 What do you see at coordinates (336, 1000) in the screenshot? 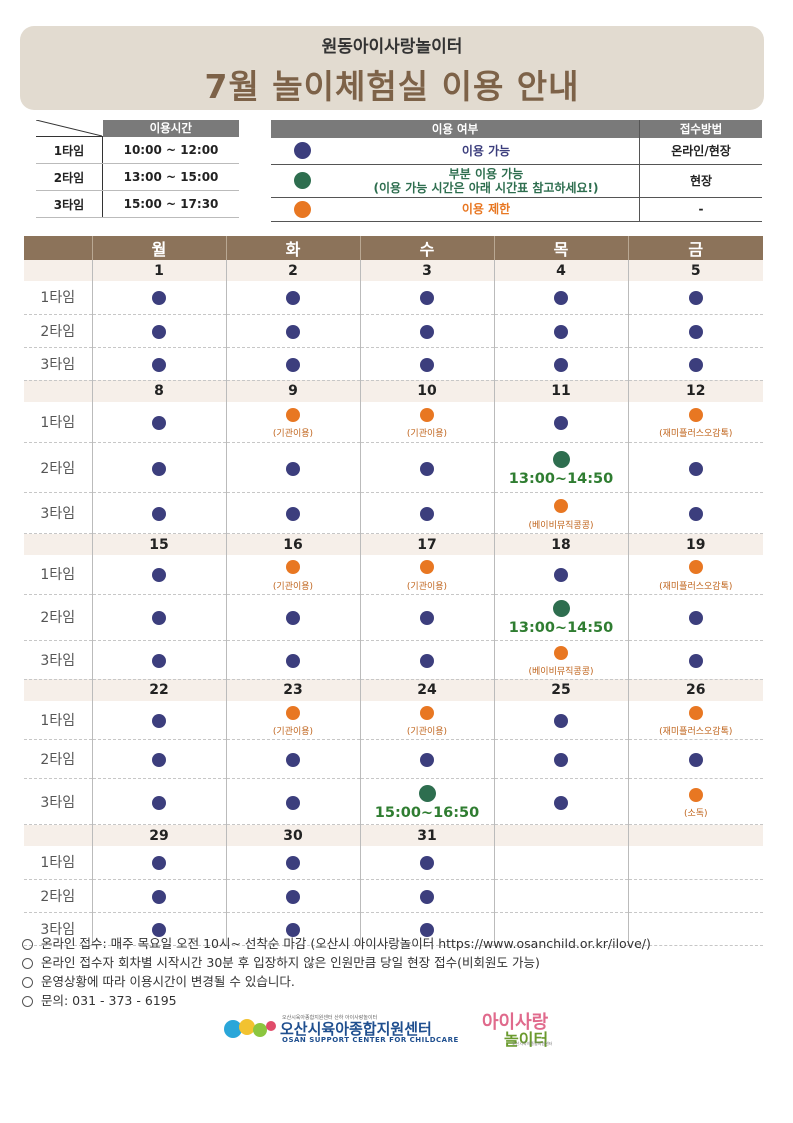
I see `note-item: 문의: 031 - 373 - 6195` at bounding box center [336, 1000].